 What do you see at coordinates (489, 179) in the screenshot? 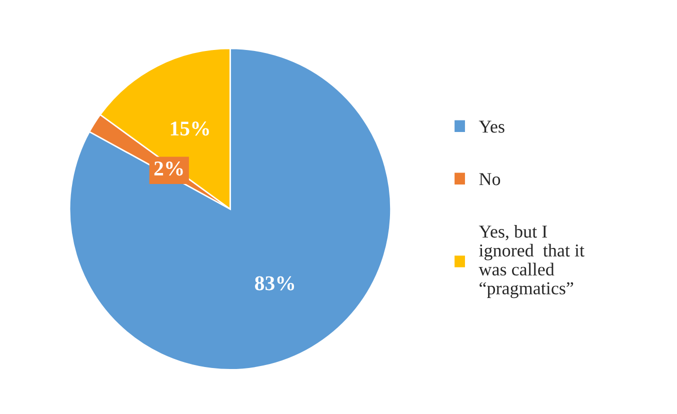
I see `legend-label: No` at bounding box center [489, 179].